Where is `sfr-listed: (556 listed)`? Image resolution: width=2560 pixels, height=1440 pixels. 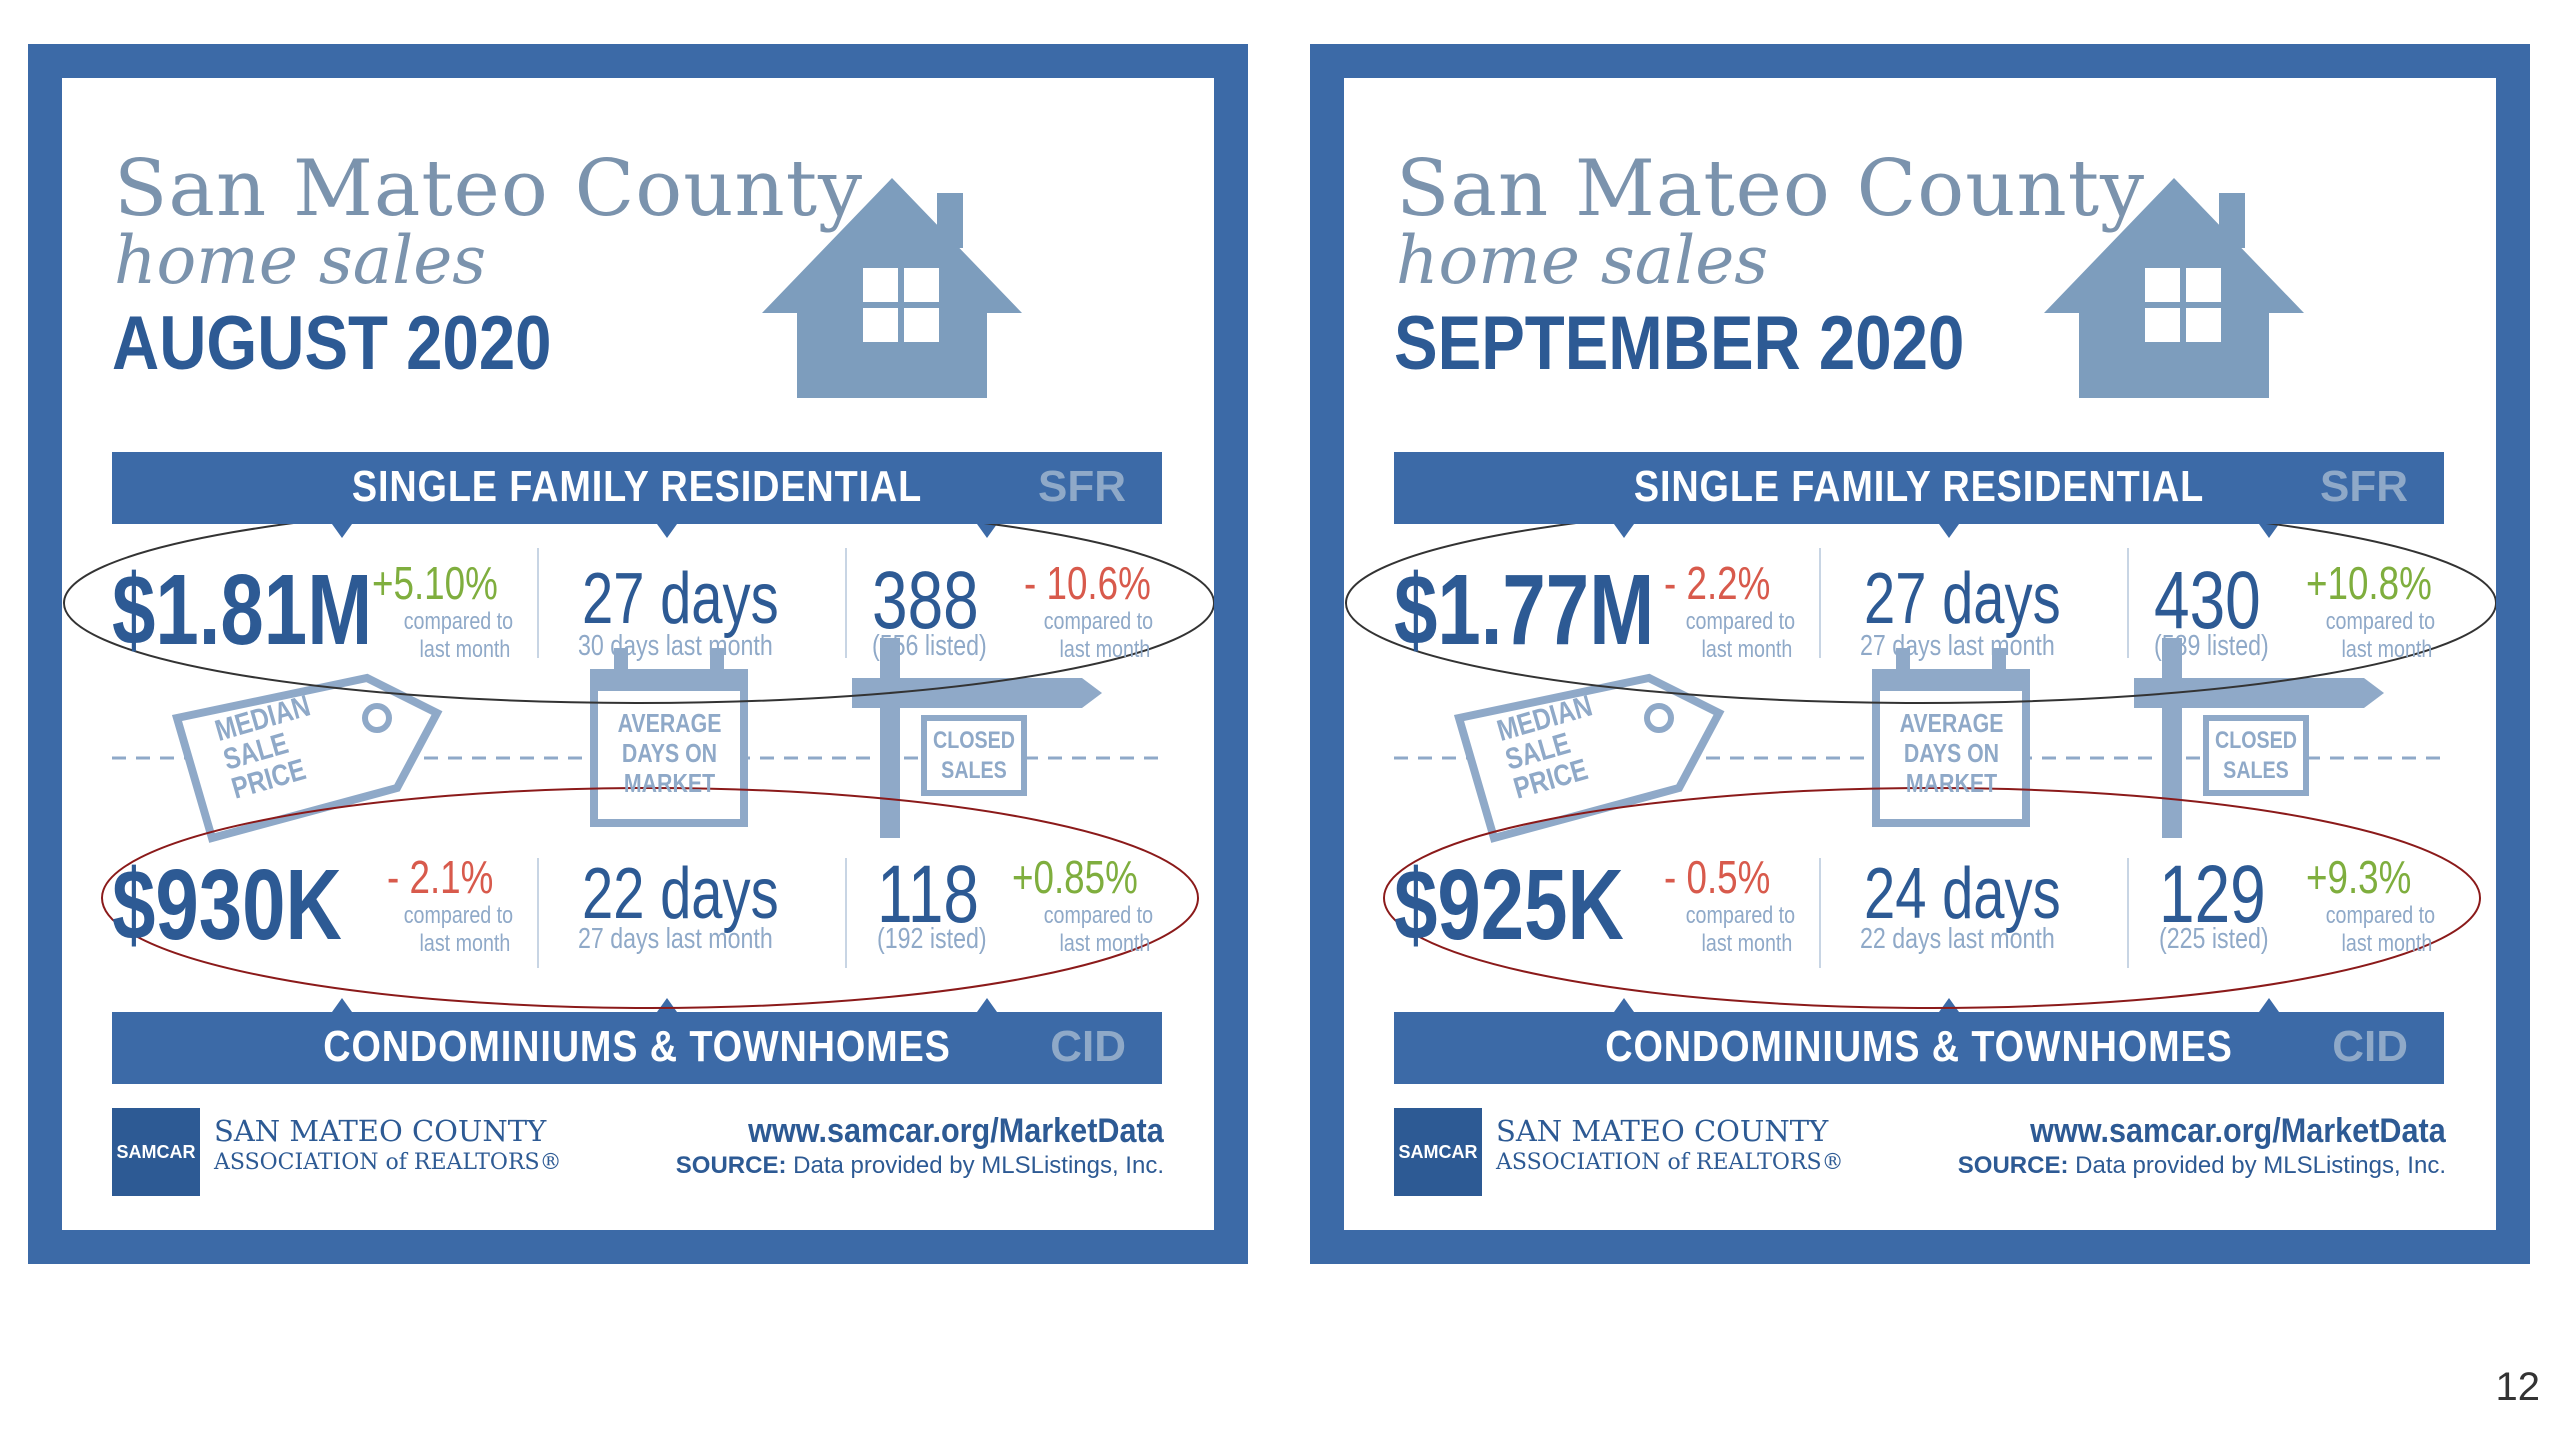
sfr-listed: (556 listed) is located at coordinates (929, 646).